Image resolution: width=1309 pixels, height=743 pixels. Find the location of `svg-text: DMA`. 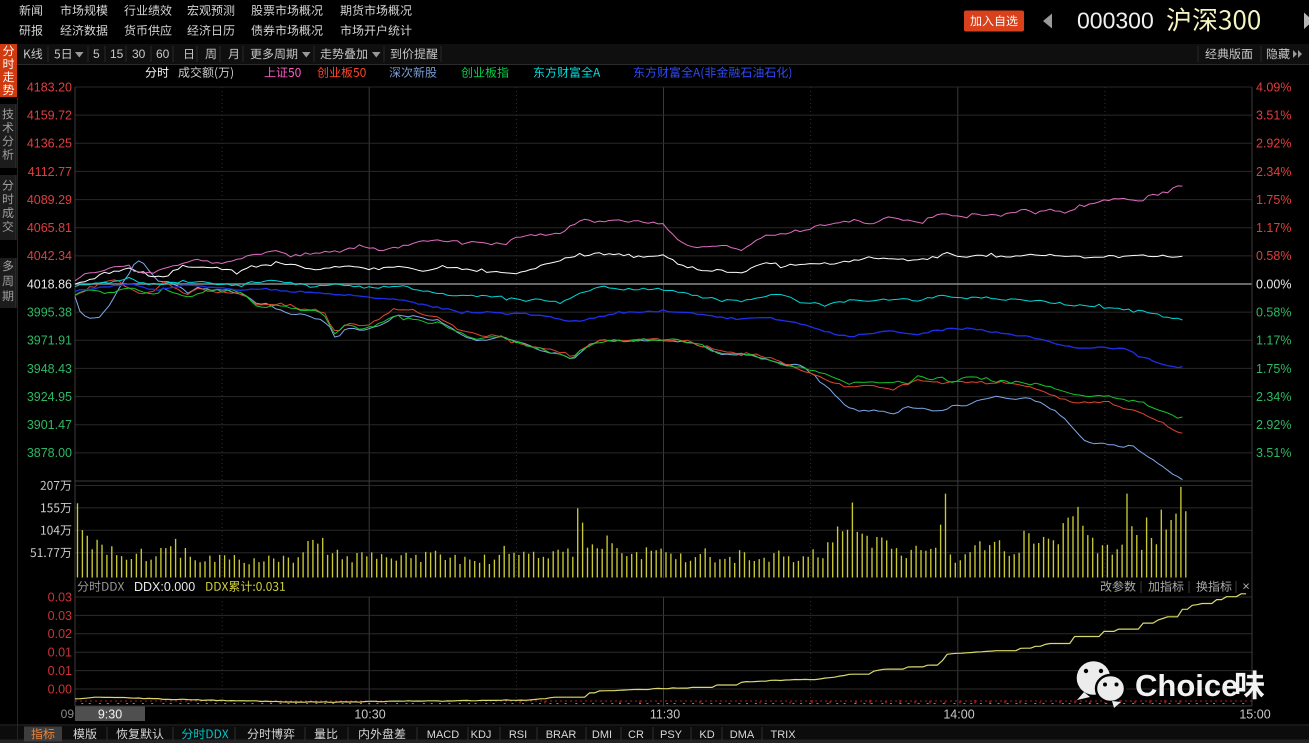

svg-text: DMA is located at coordinates (742, 735).